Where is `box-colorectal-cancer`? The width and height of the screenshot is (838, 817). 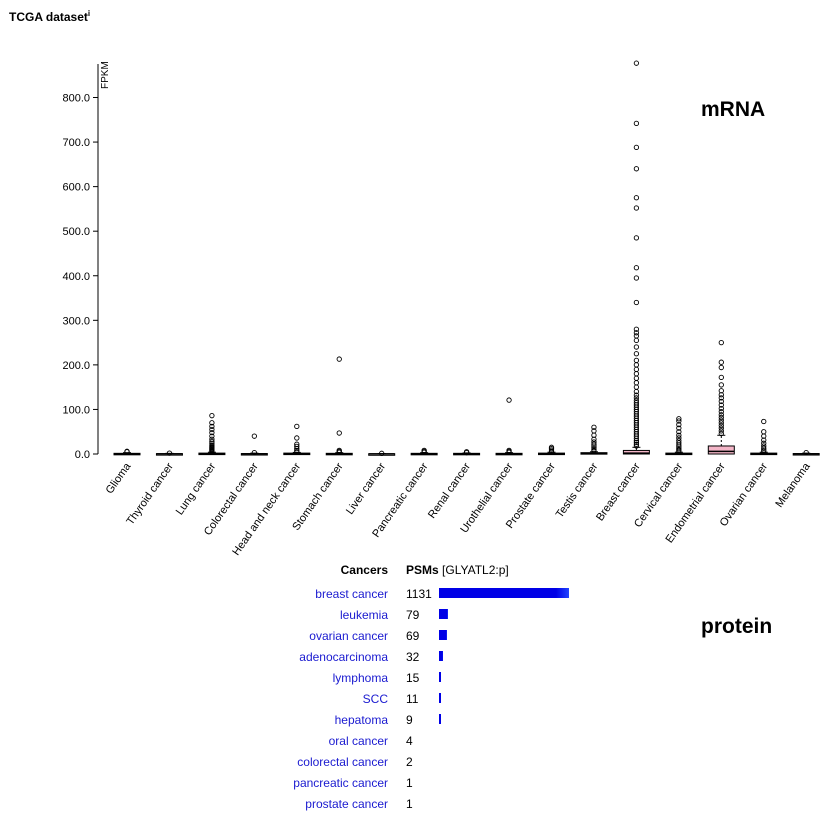
box-colorectal-cancer is located at coordinates (254, 444).